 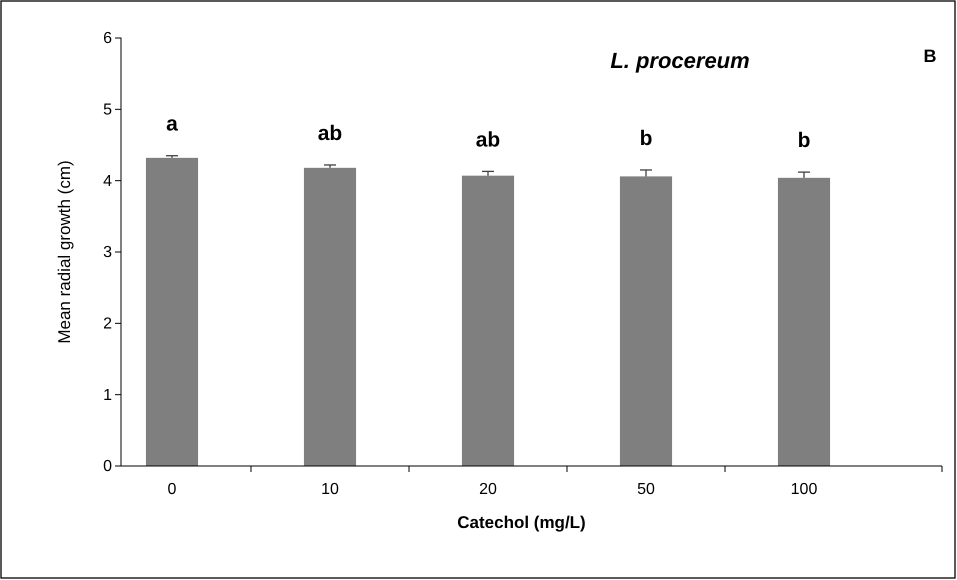 What do you see at coordinates (804, 489) in the screenshot?
I see `x-tick-label: 100` at bounding box center [804, 489].